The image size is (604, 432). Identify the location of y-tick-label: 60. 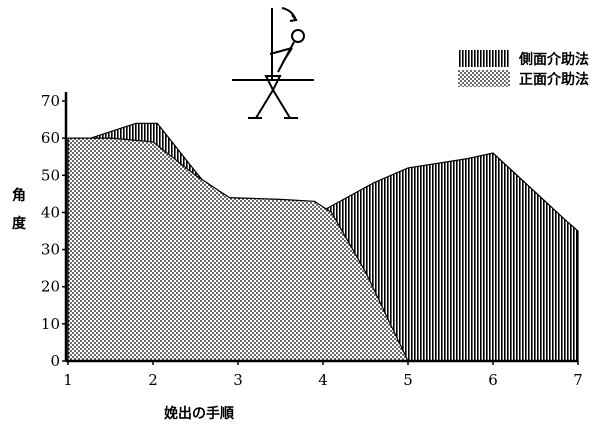
(50, 138).